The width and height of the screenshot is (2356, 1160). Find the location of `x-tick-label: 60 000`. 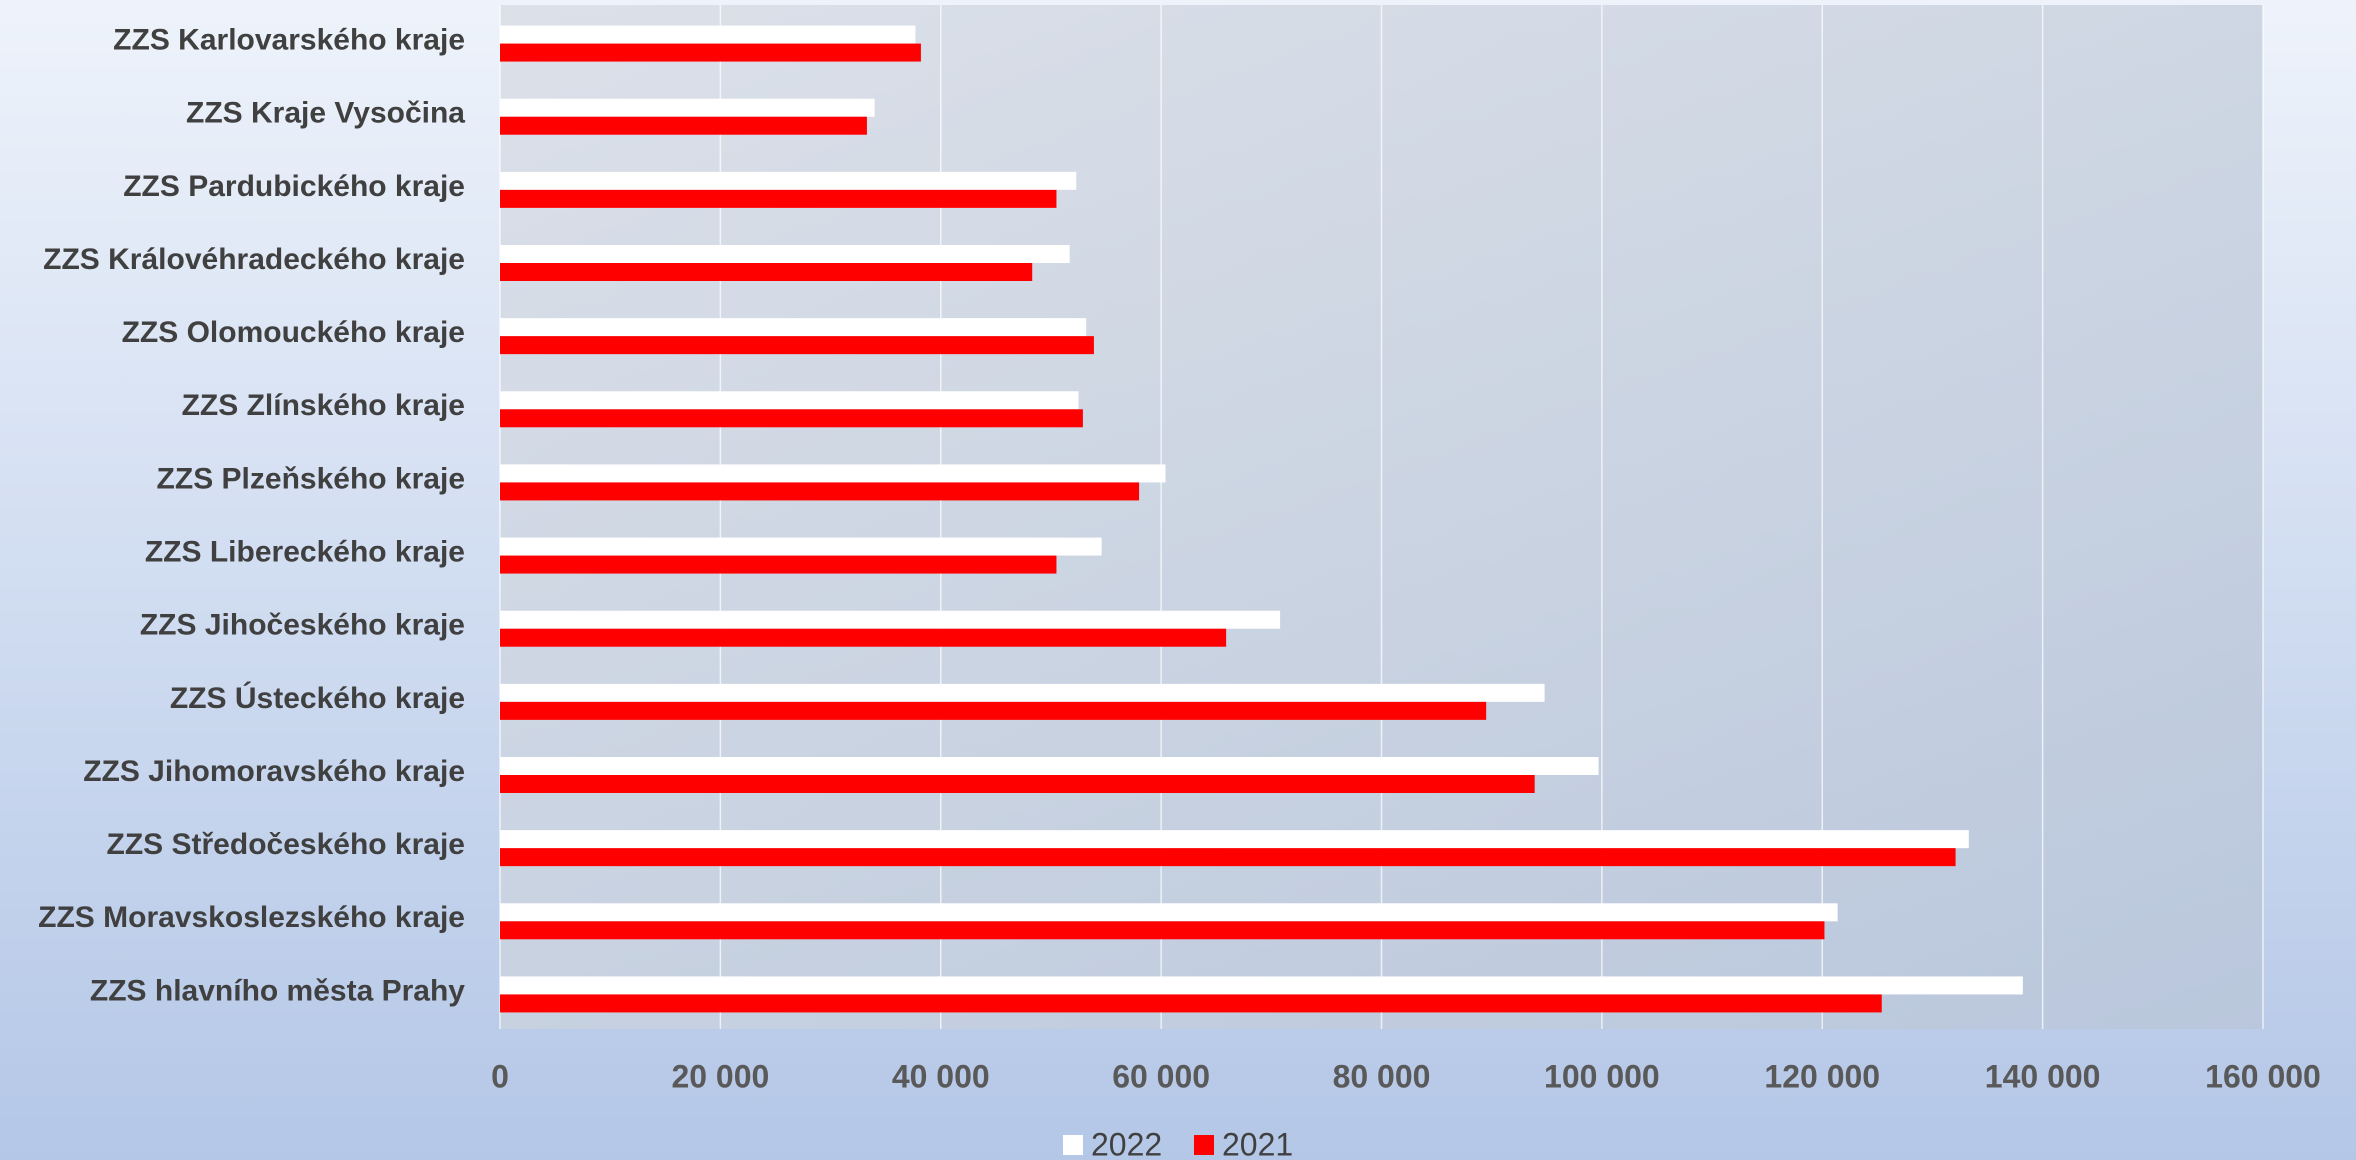

x-tick-label: 60 000 is located at coordinates (1161, 1076).